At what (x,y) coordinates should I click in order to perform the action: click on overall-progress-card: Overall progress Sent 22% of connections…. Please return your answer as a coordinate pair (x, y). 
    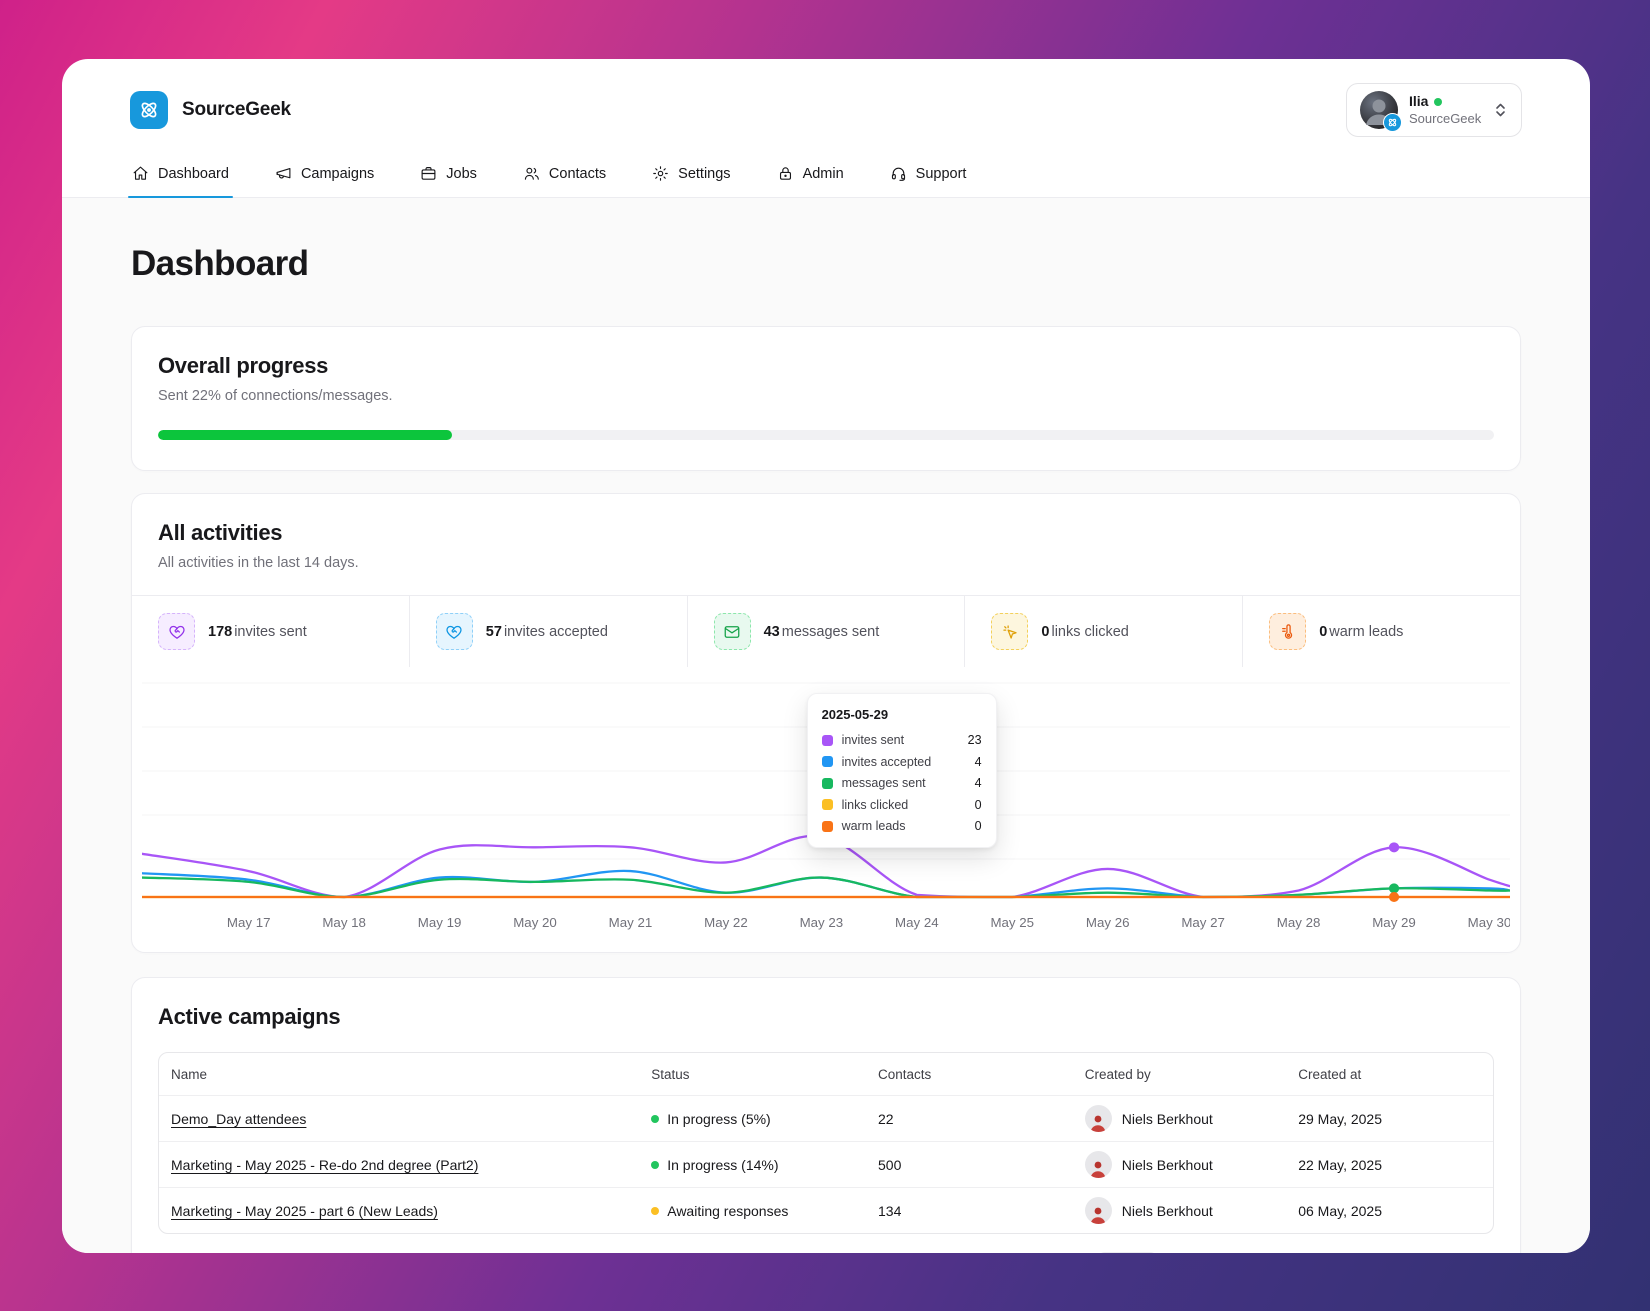
    Looking at the image, I should click on (826, 398).